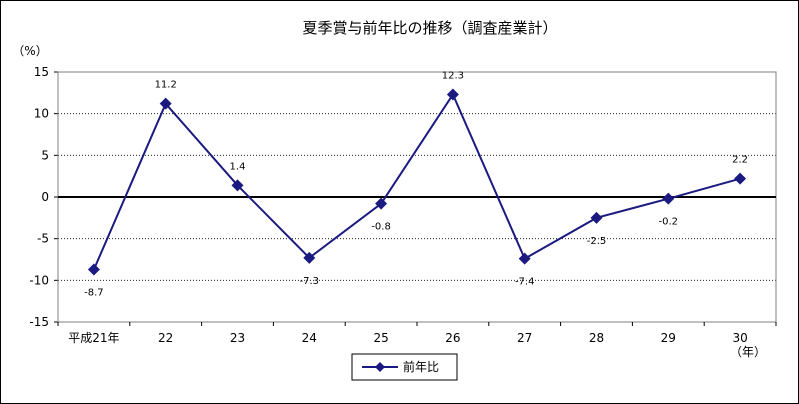 This screenshot has width=799, height=404. Describe the element at coordinates (596, 338) in the screenshot. I see `x-tick-label: 28` at that location.